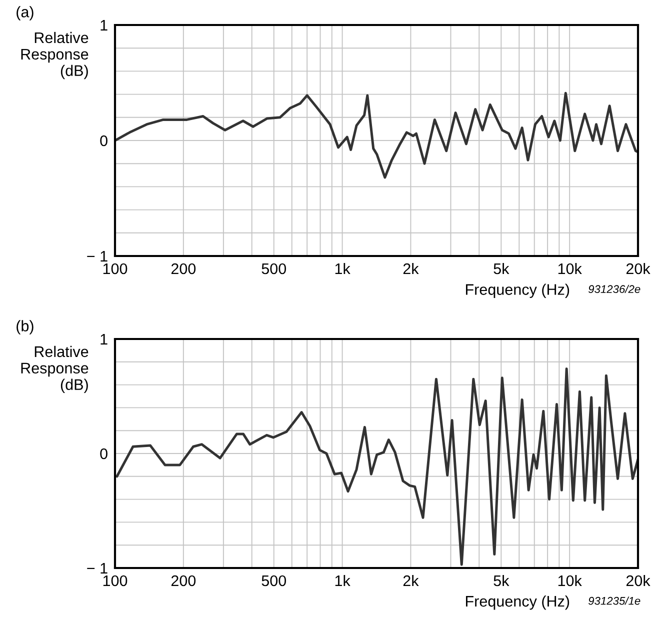 The height and width of the screenshot is (628, 652). Describe the element at coordinates (25, 327) in the screenshot. I see `chart-title: (b)` at that location.